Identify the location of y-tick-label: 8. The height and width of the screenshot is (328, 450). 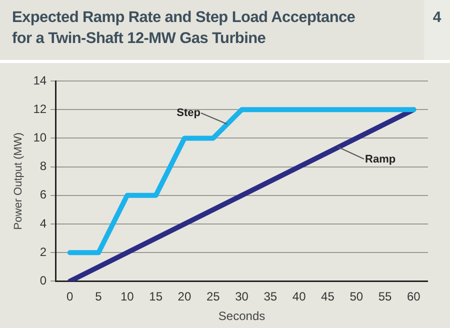
(43, 166).